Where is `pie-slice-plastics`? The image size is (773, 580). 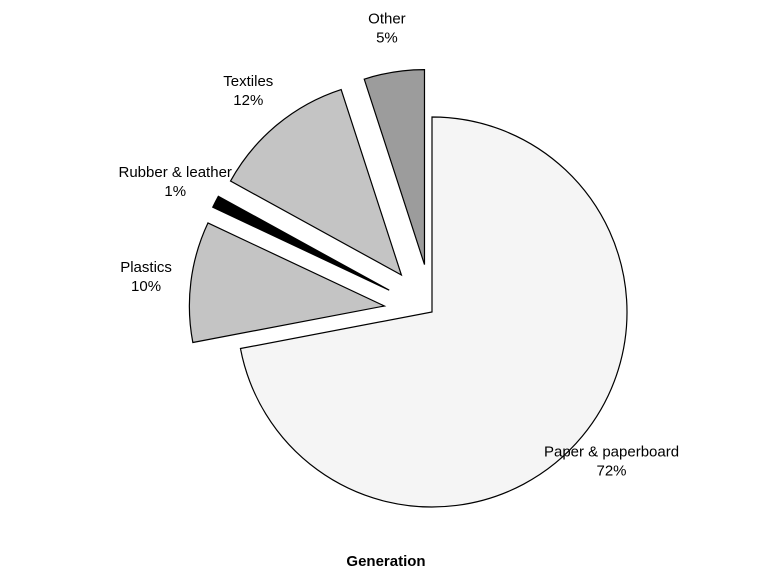 pie-slice-plastics is located at coordinates (287, 283).